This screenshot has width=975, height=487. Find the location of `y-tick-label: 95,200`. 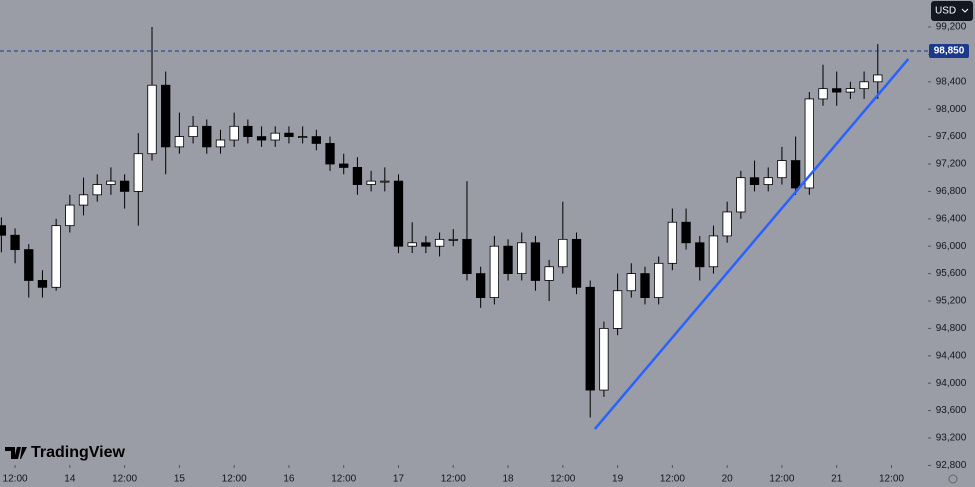

y-tick-label: 95,200 is located at coordinates (951, 301).